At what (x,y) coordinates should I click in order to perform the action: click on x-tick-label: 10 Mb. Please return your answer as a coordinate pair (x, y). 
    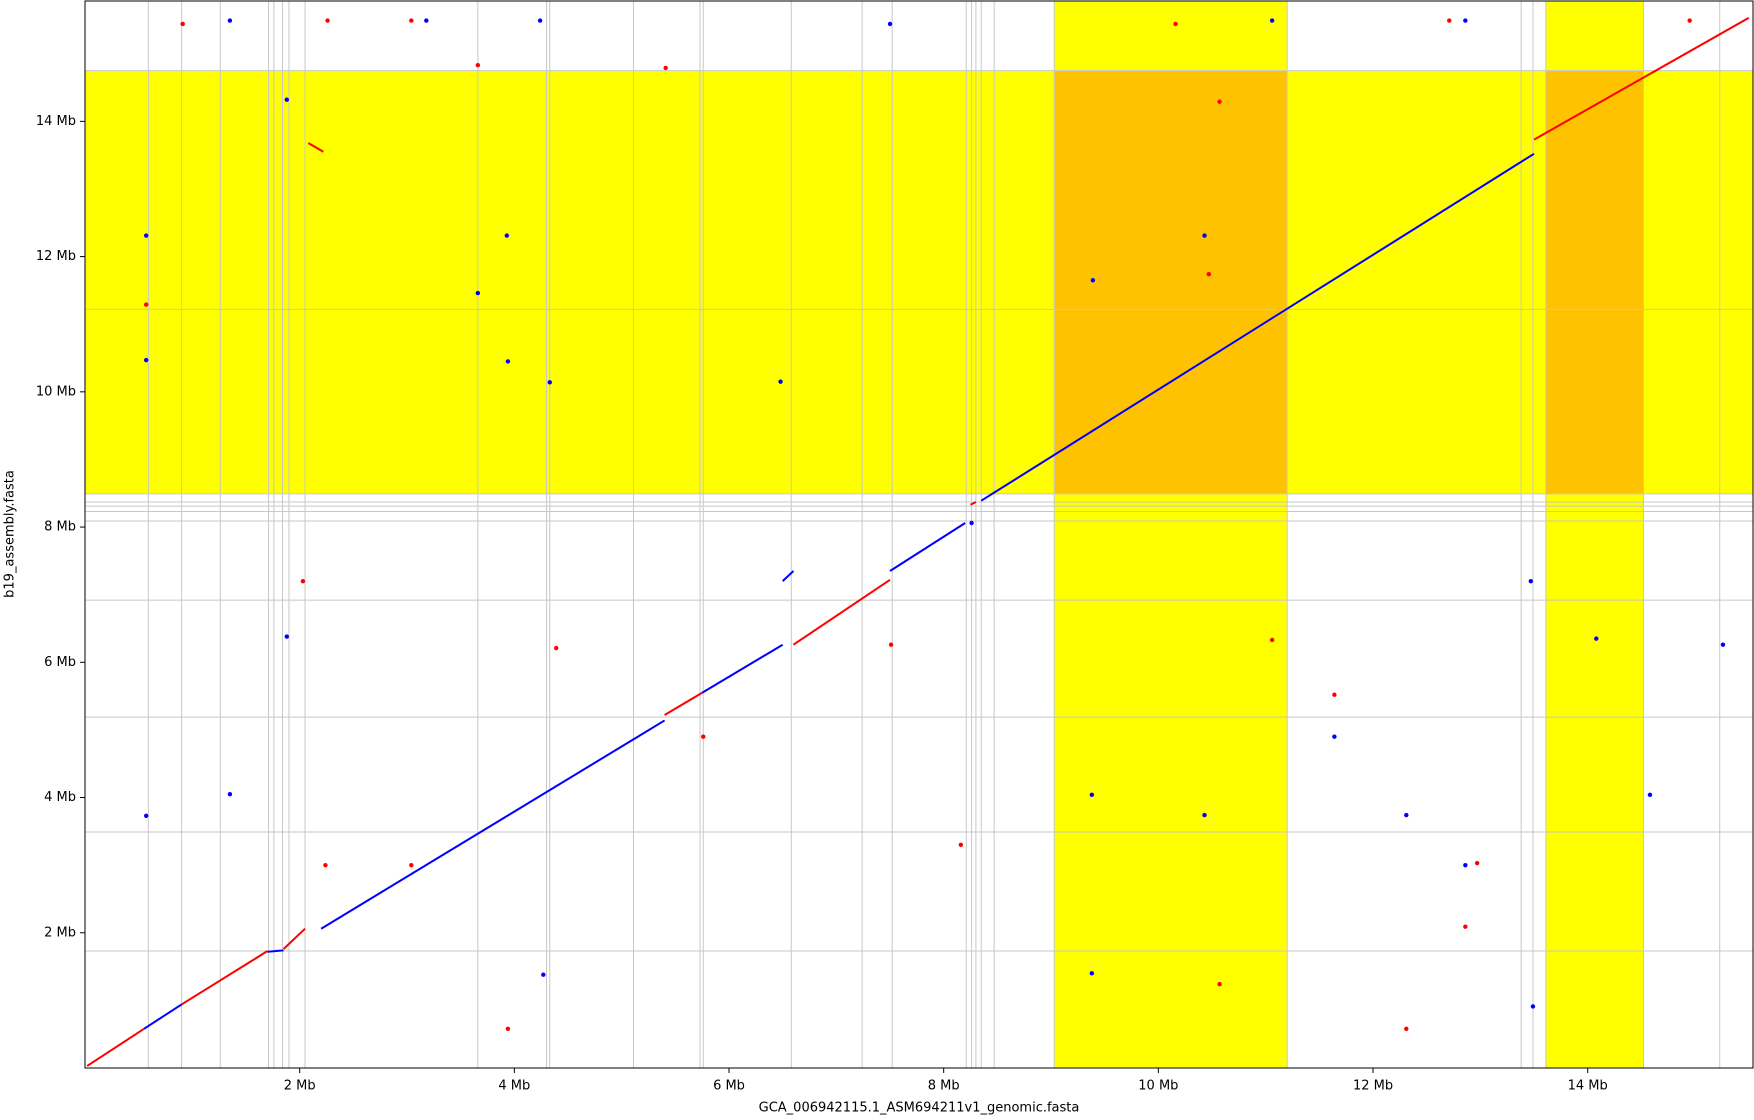
    Looking at the image, I should click on (1158, 1086).